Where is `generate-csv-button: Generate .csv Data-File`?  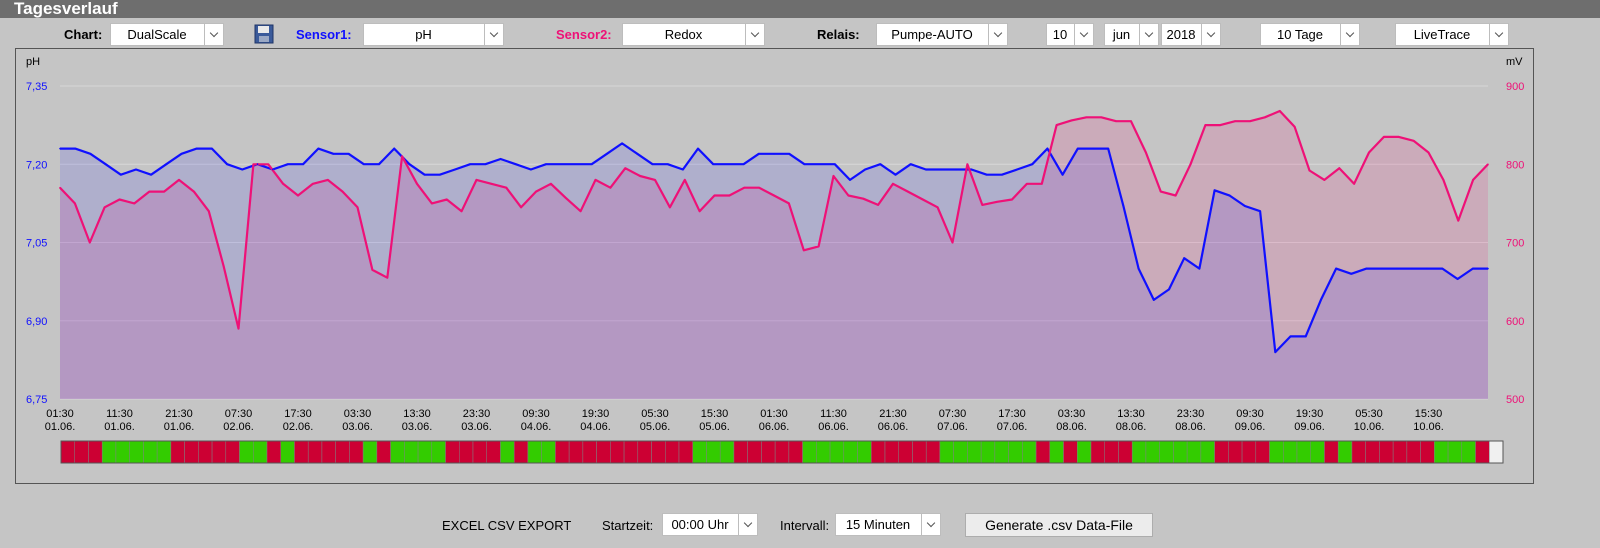
generate-csv-button: Generate .csv Data-File is located at coordinates (1059, 525).